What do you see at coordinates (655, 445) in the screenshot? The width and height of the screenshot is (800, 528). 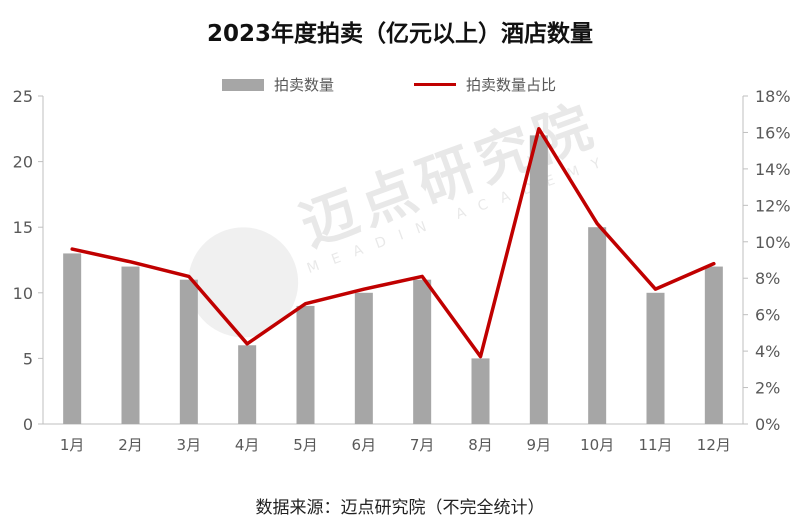 I see `x-tick-label: 11月` at bounding box center [655, 445].